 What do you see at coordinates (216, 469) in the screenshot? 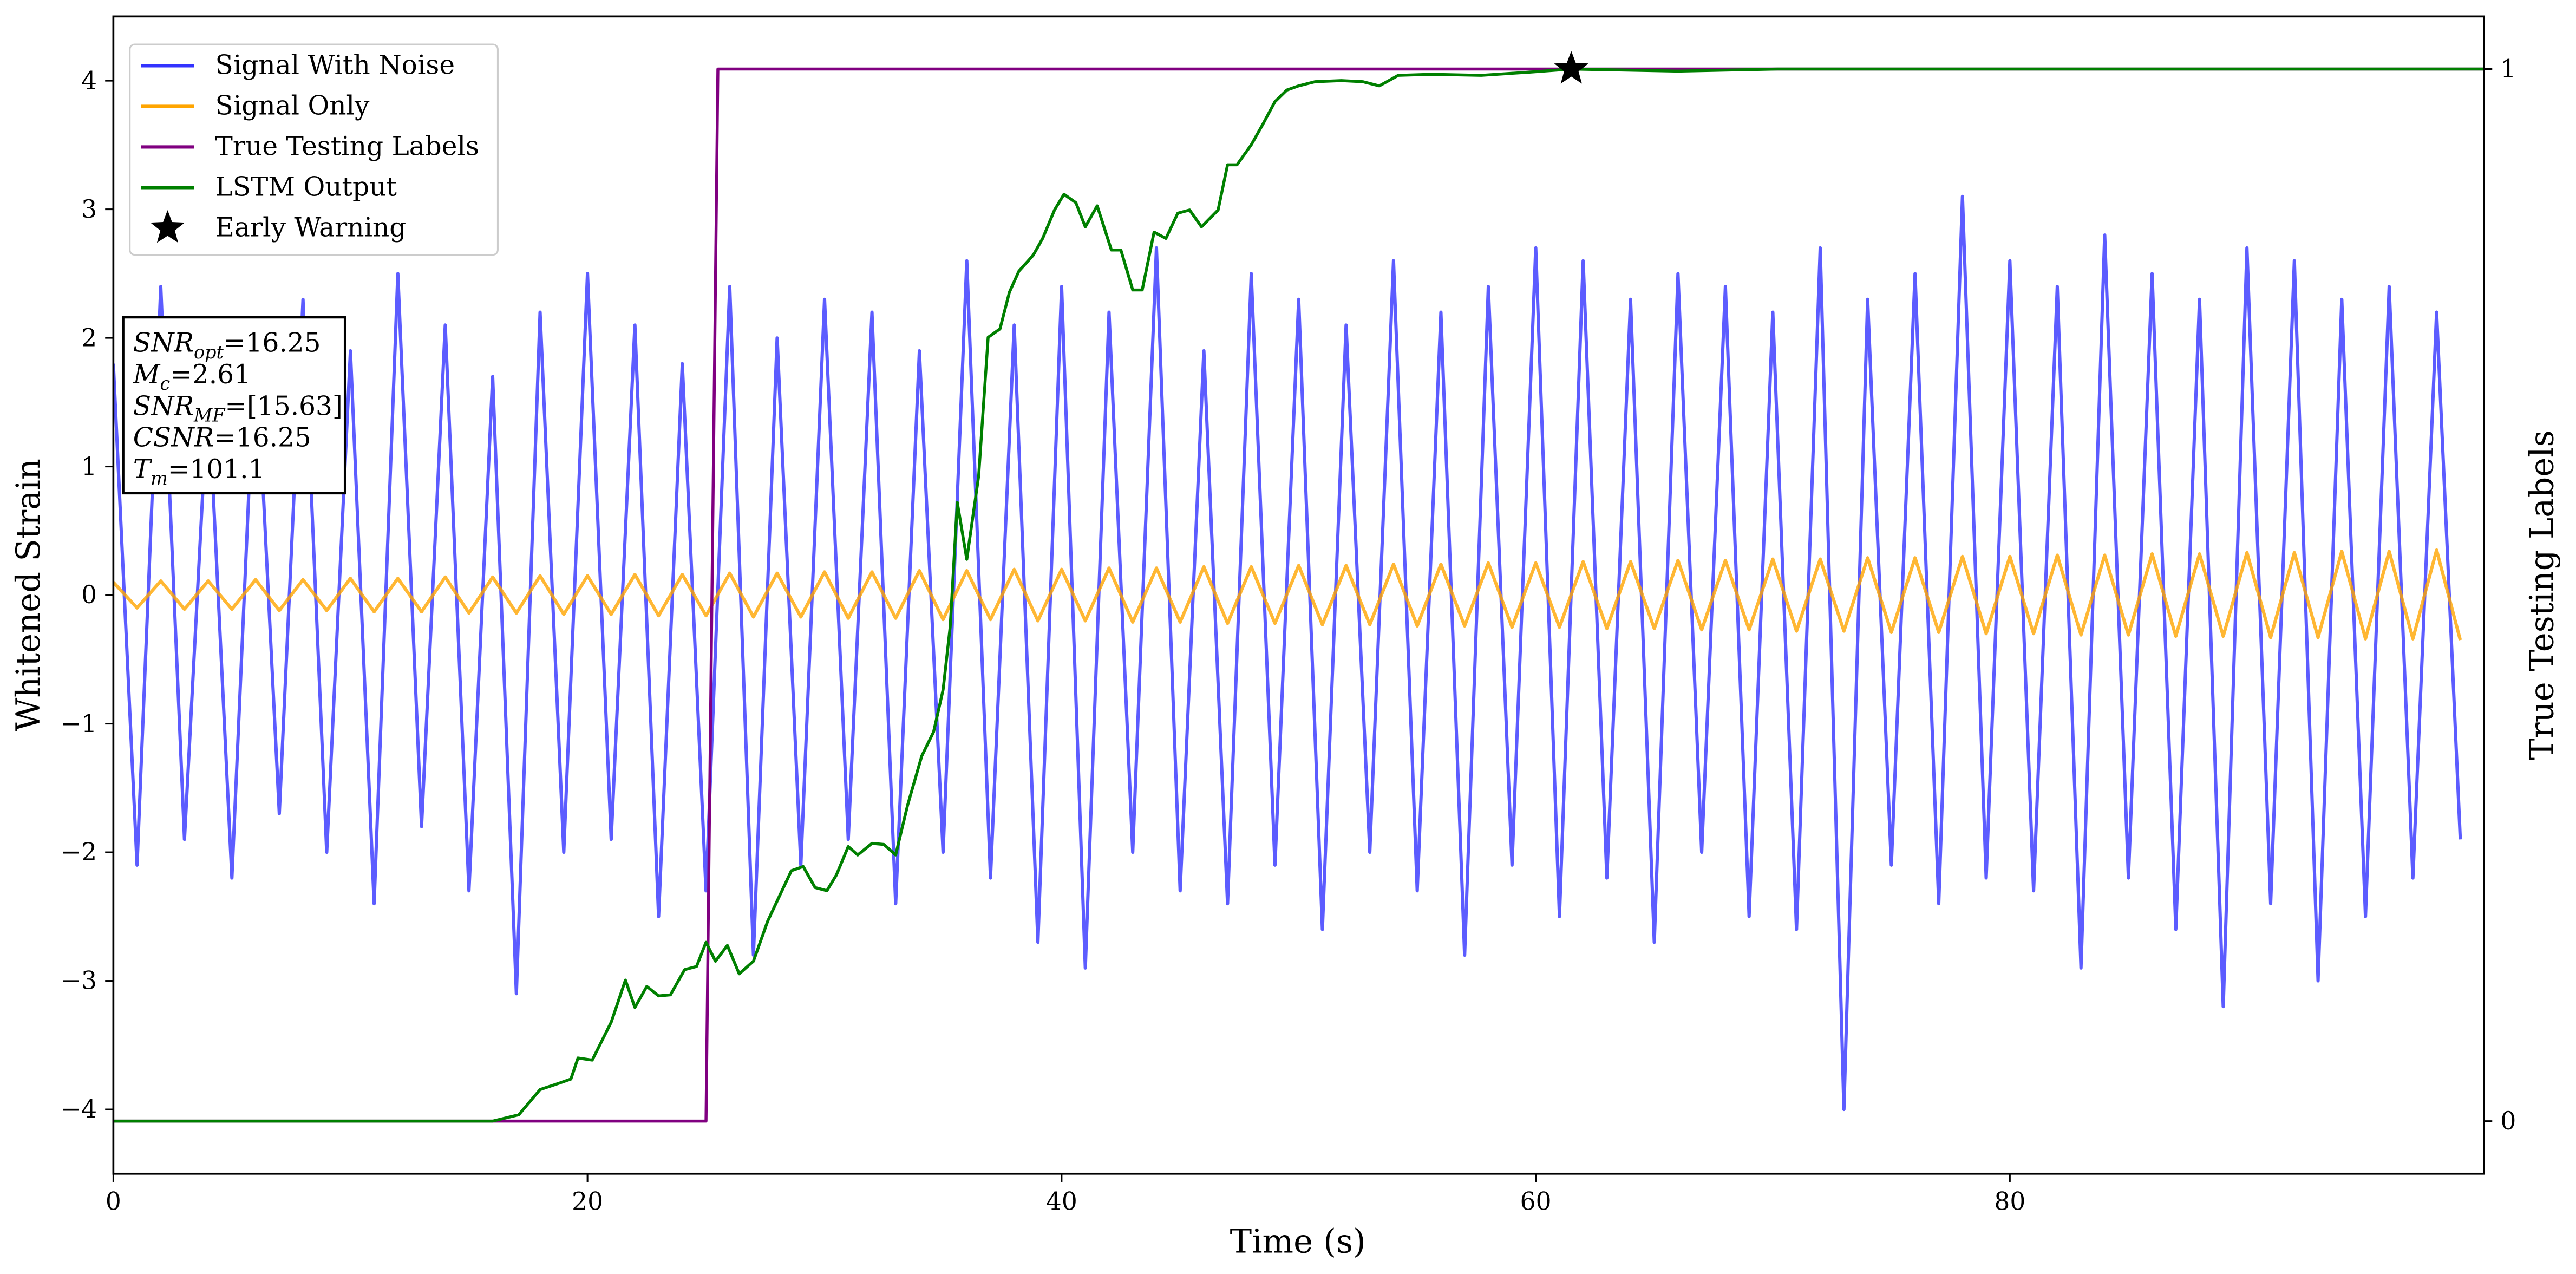
I see `annotation-value: =101.1` at bounding box center [216, 469].